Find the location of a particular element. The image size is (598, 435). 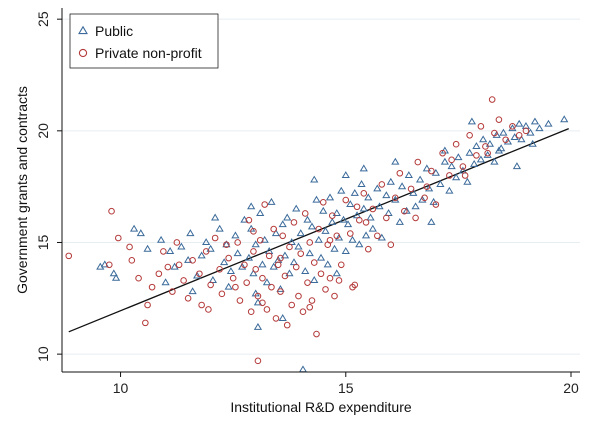

x-axis-label: Institutional R&D expenditure is located at coordinates (321, 407).